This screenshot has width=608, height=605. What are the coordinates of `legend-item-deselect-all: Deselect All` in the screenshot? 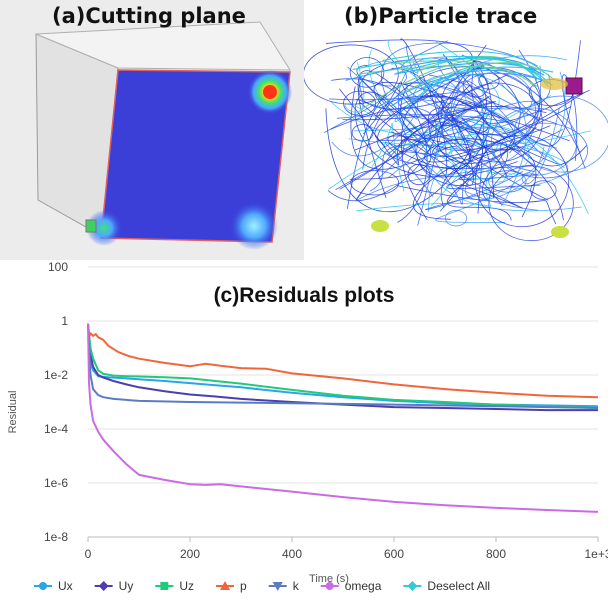 It's located at (446, 586).